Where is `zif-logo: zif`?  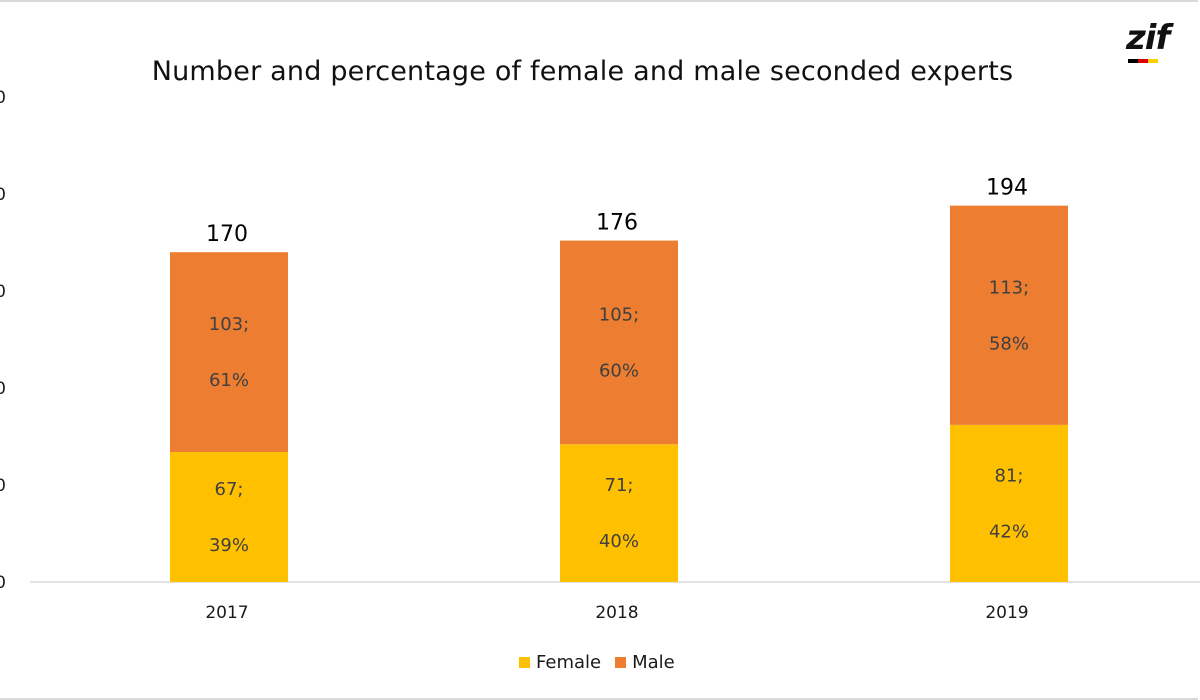 zif-logo: zif is located at coordinates (1163, 41).